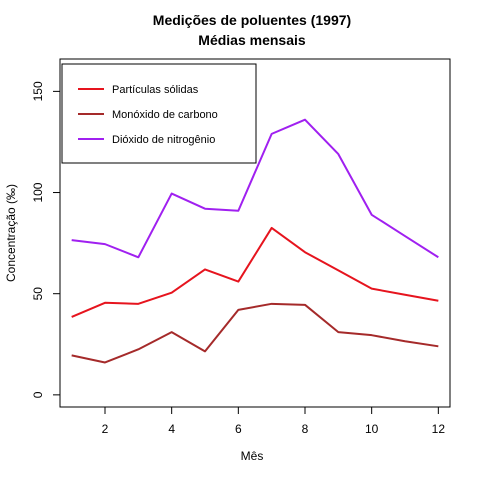 This screenshot has width=480, height=480. I want to click on chart-subtitle: Médias mensais, so click(252, 40).